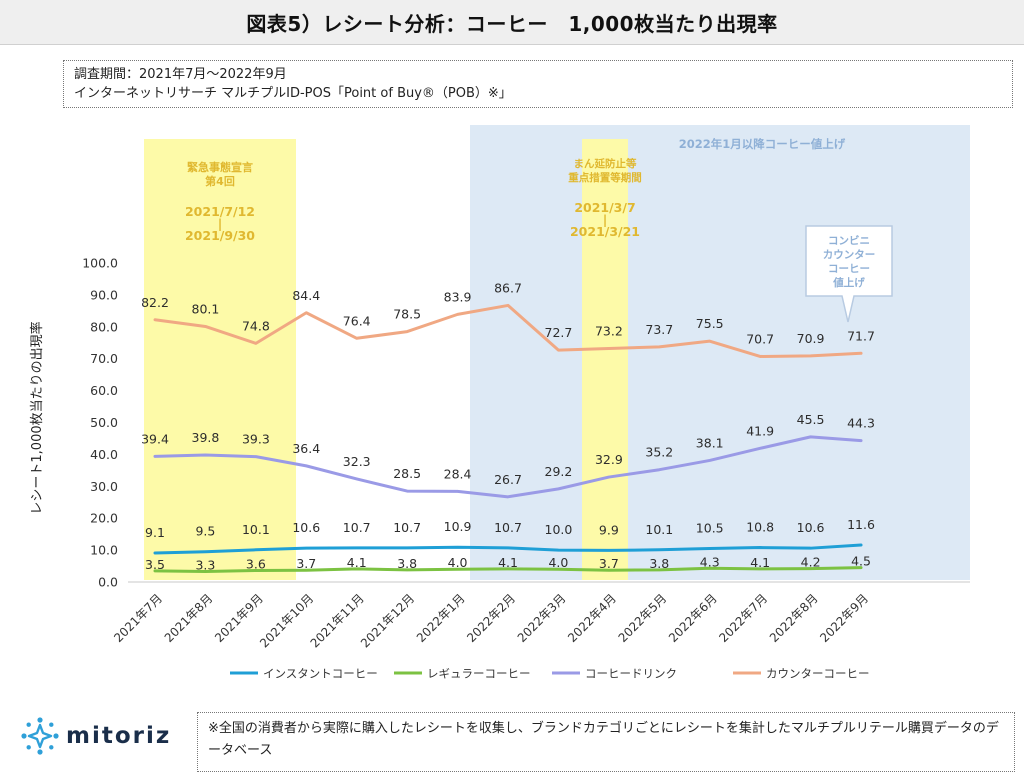 This screenshot has height=780, width=1024. What do you see at coordinates (559, 471) in the screenshot?
I see `data-label: 29.2` at bounding box center [559, 471].